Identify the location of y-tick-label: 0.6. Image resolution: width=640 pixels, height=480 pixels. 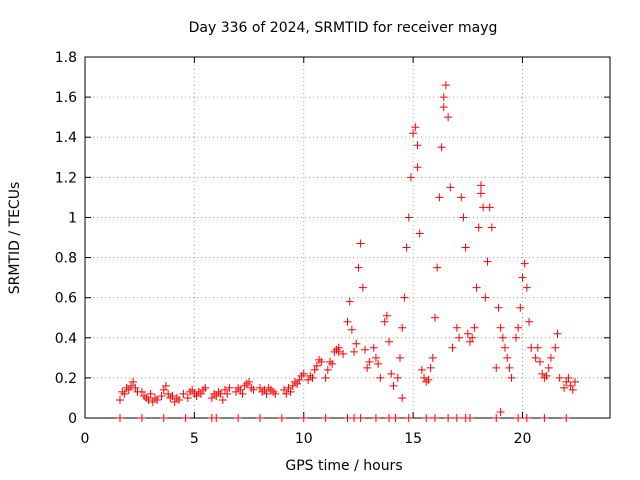
(66, 299).